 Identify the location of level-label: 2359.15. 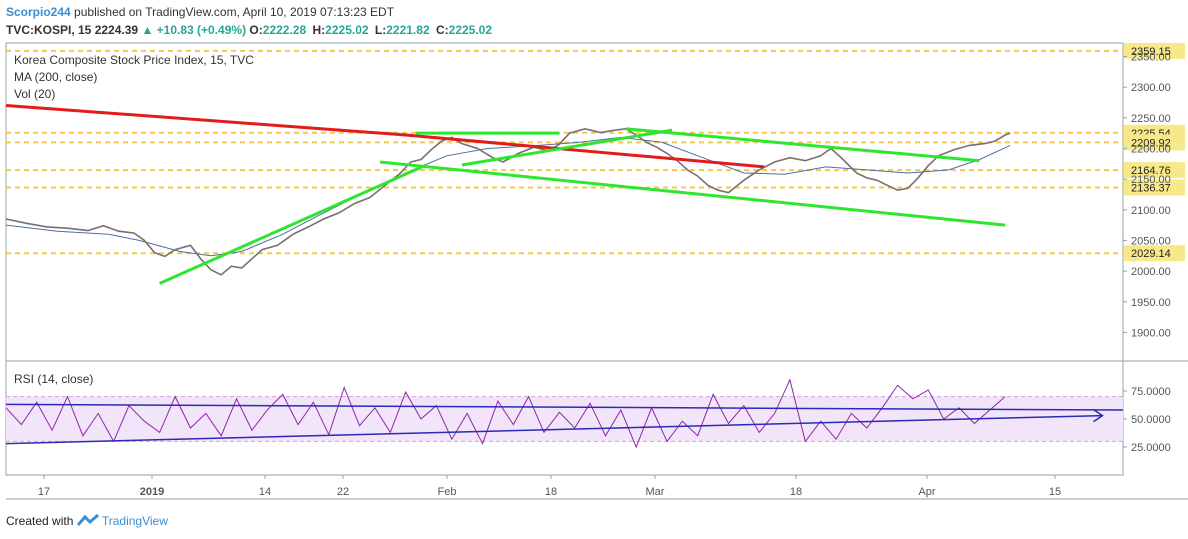
(1151, 52).